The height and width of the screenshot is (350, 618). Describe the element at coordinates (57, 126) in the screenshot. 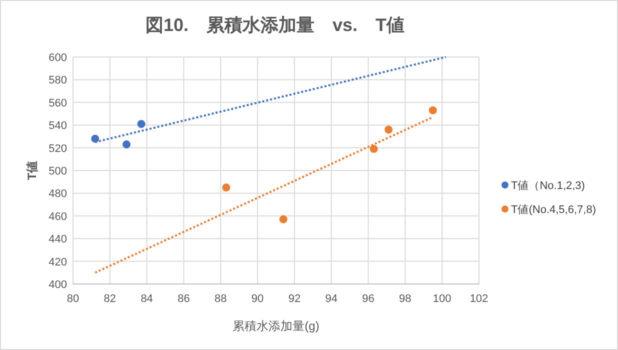

I see `y-tick-label: 540` at that location.